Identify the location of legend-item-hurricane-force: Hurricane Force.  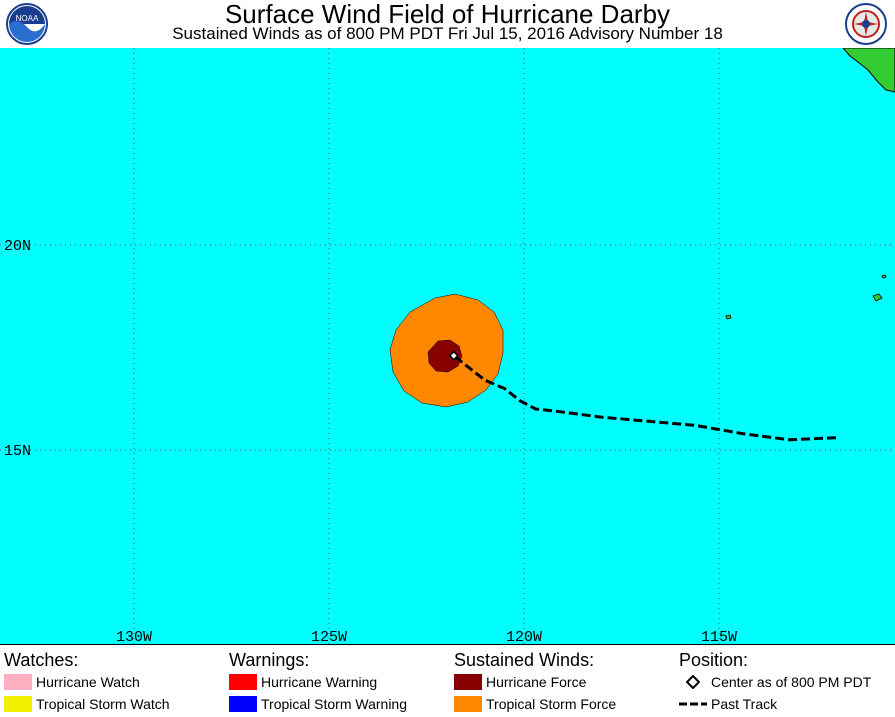
(535, 682).